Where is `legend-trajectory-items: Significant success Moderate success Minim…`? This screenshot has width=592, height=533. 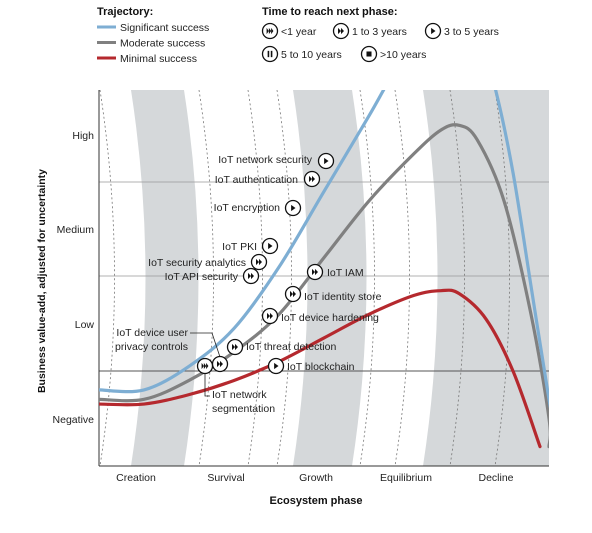
legend-trajectory-items: Significant success Moderate success Minim… is located at coordinates (153, 43).